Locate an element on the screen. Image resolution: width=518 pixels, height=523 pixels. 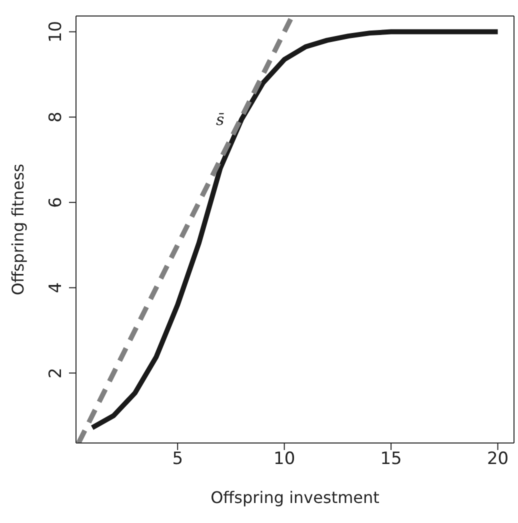
y-tick-label: 10 is located at coordinates (56, 31).